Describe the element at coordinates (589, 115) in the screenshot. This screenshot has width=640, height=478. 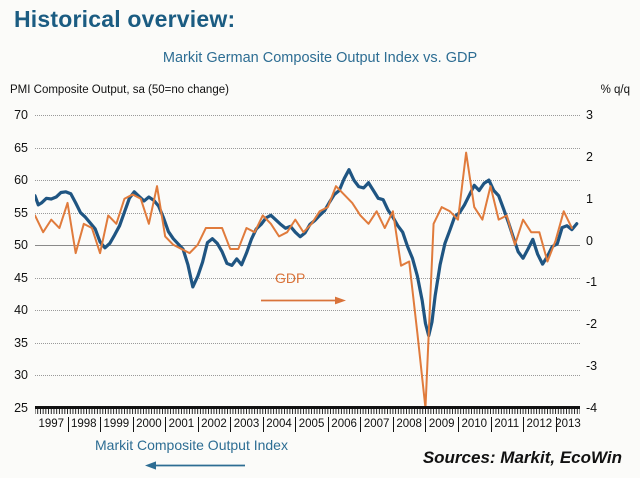
I see `y-axis-right-tick: 3` at that location.